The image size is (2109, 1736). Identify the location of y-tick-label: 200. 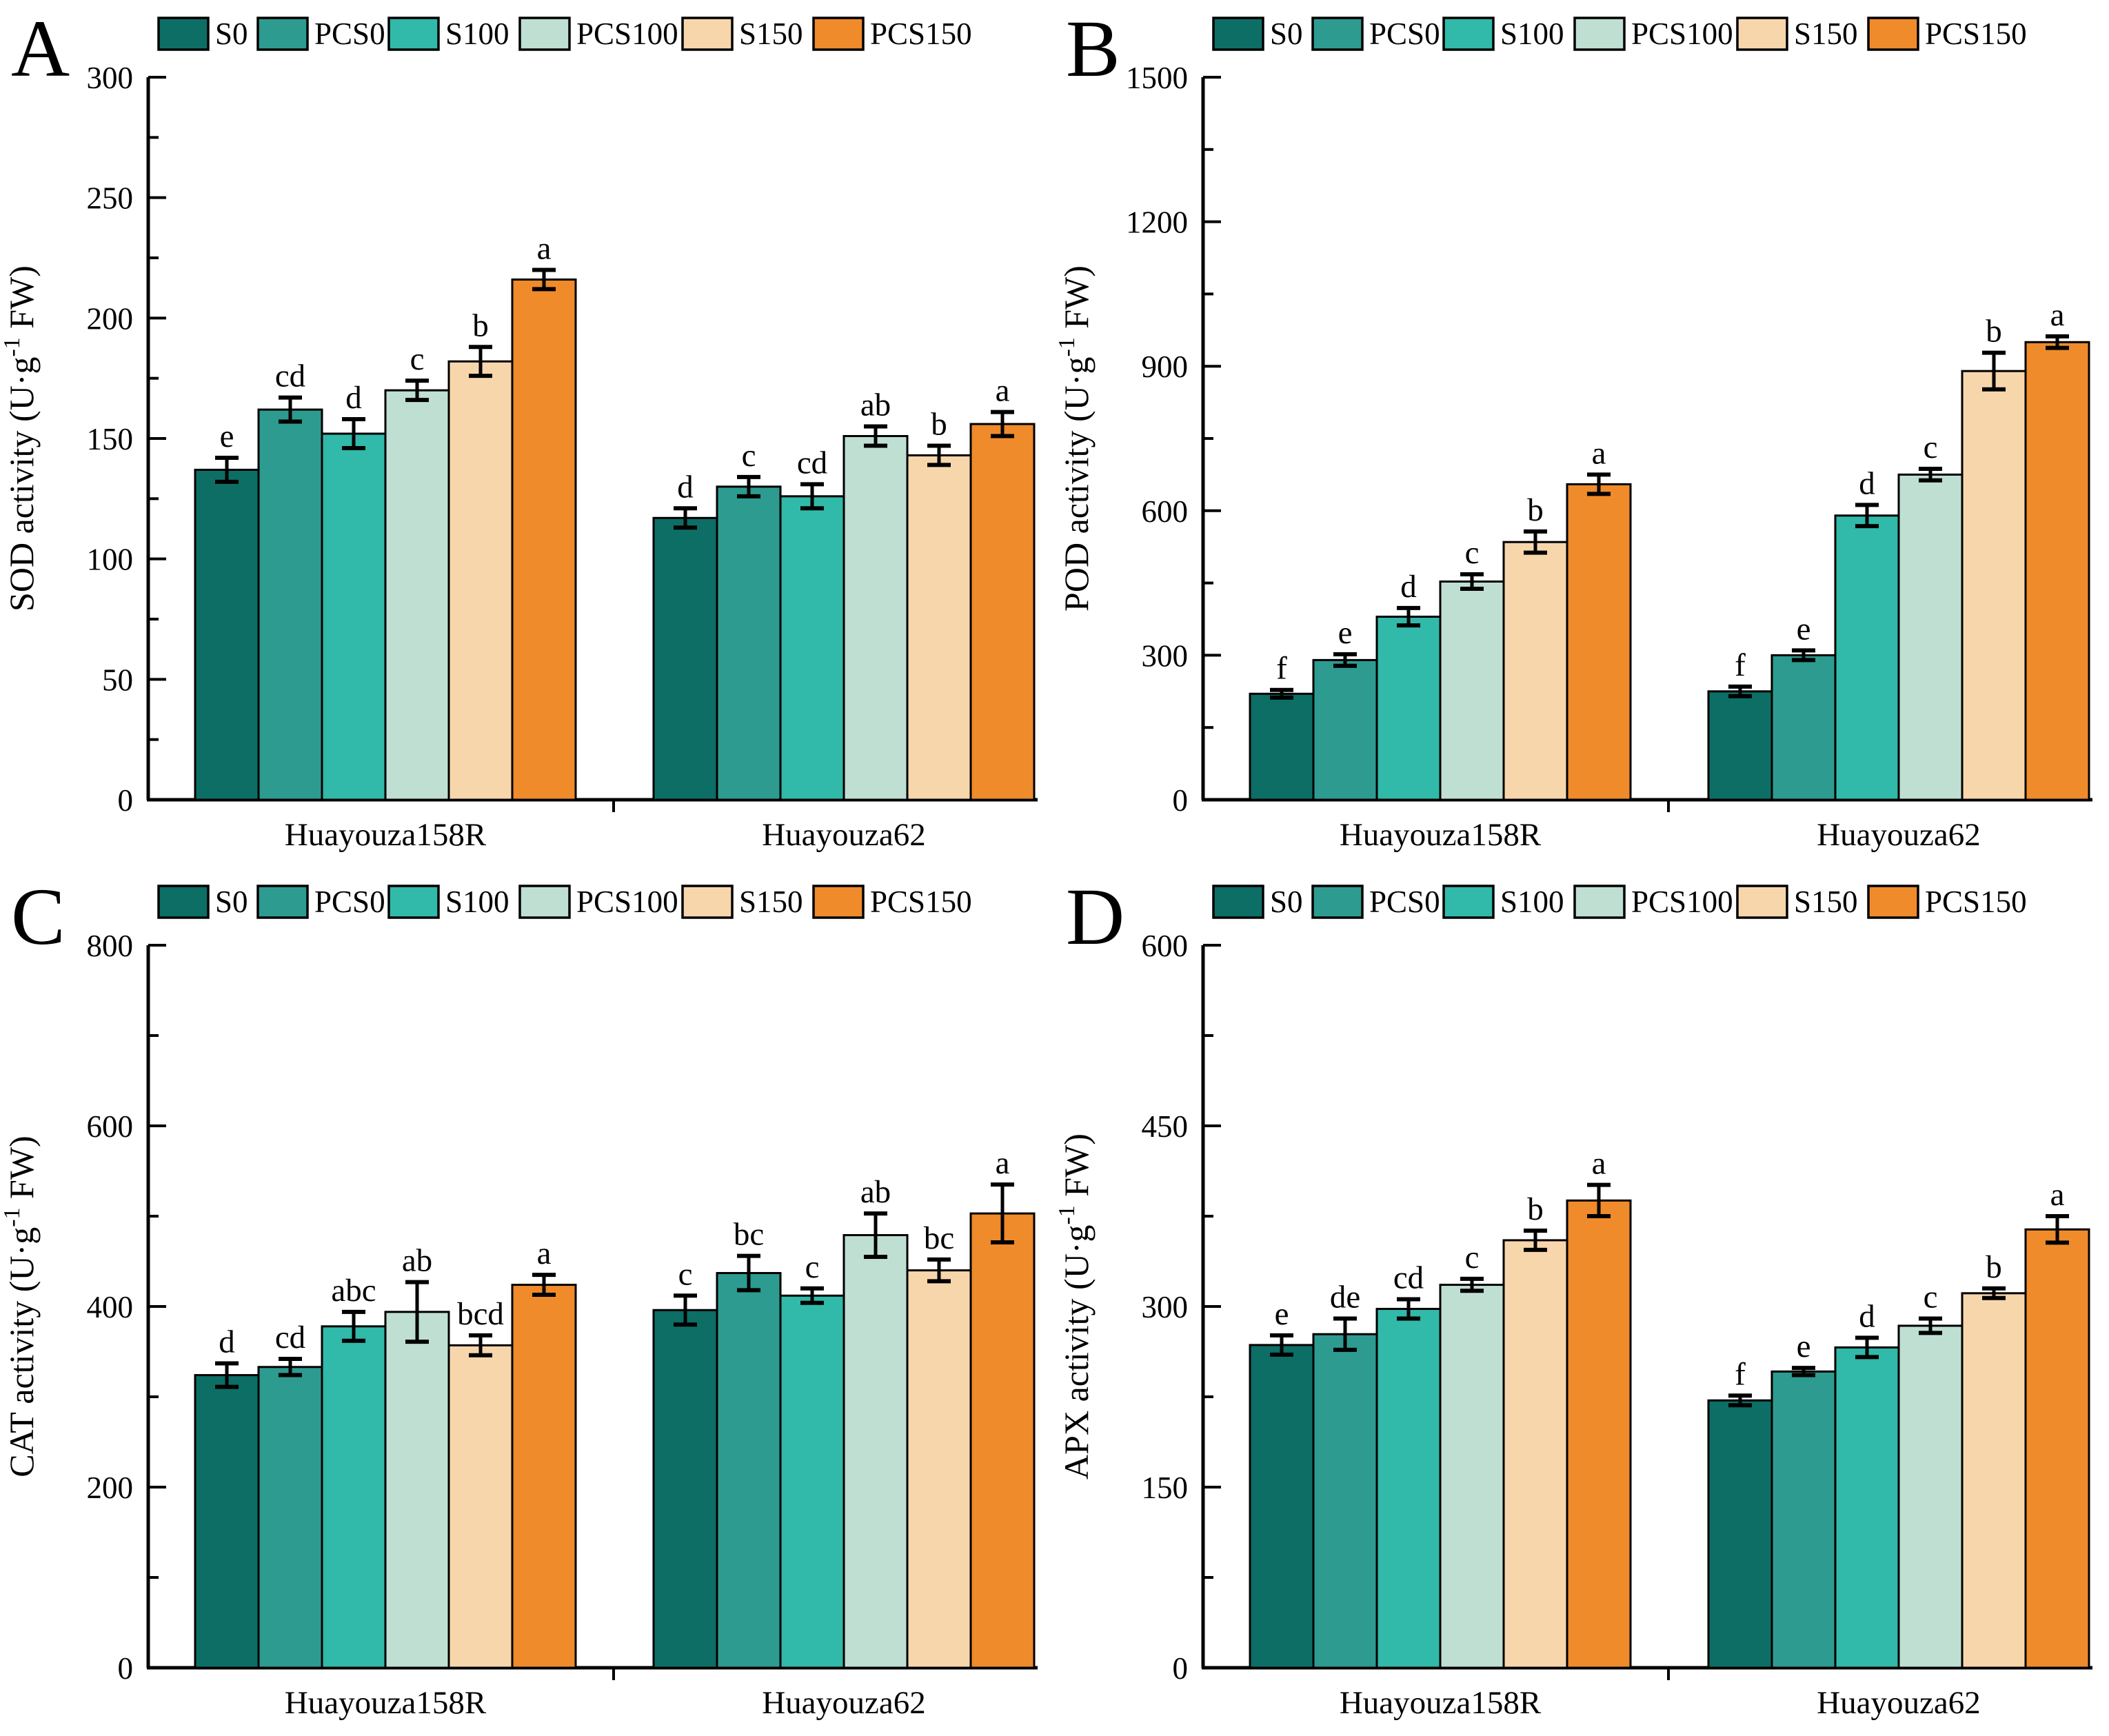
(110, 1488).